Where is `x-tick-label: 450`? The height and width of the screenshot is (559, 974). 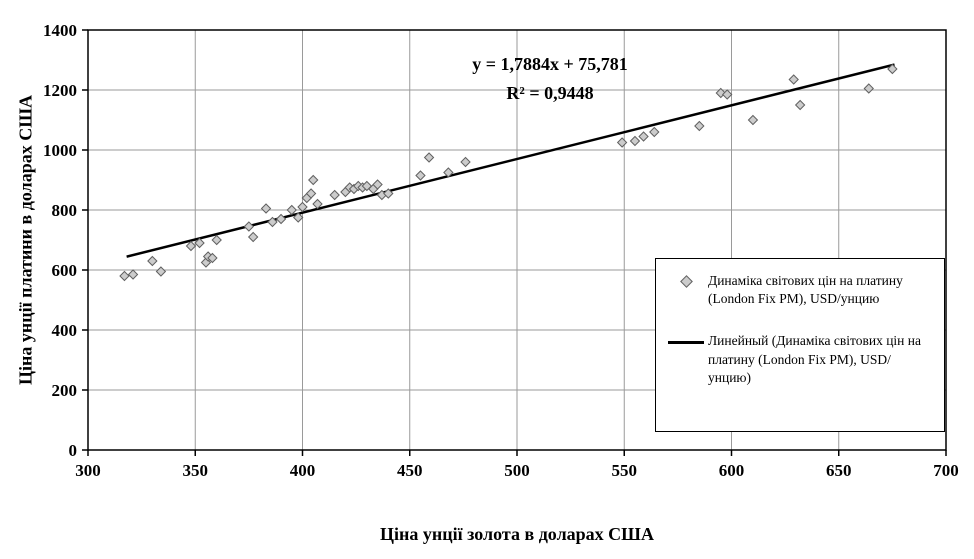
x-tick-label: 450 is located at coordinates (410, 470).